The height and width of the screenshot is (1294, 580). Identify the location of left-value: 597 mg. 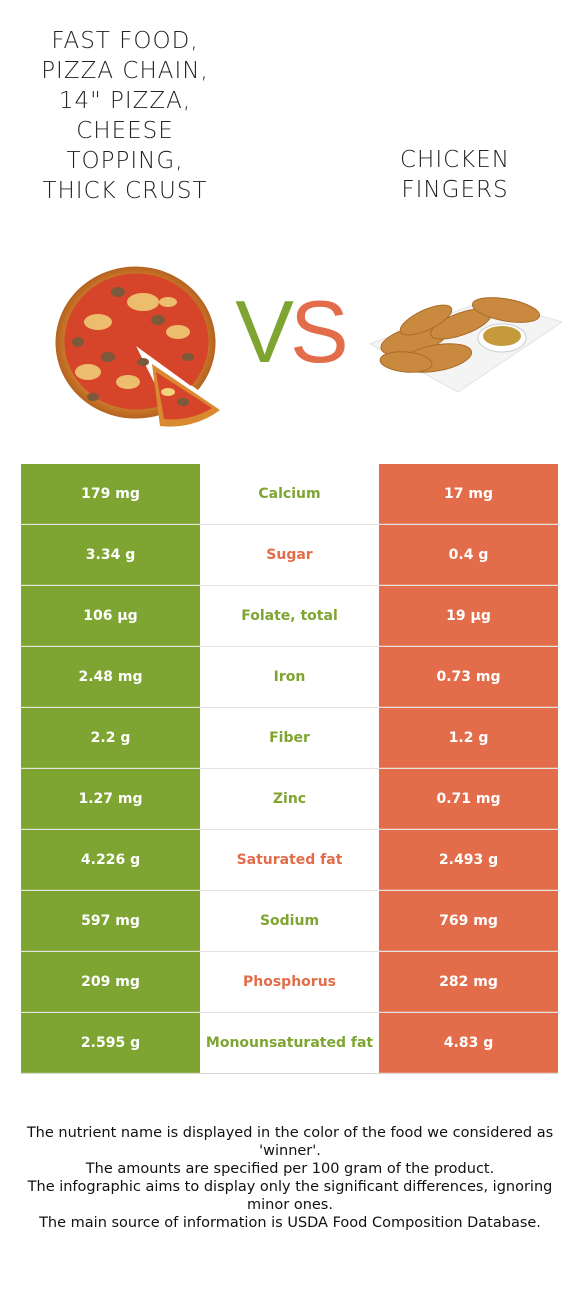
(110, 921).